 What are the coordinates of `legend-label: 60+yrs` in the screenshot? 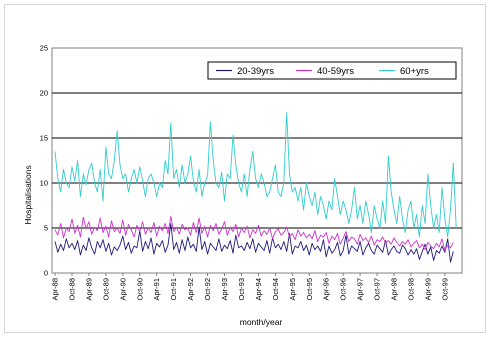 It's located at (414, 71).